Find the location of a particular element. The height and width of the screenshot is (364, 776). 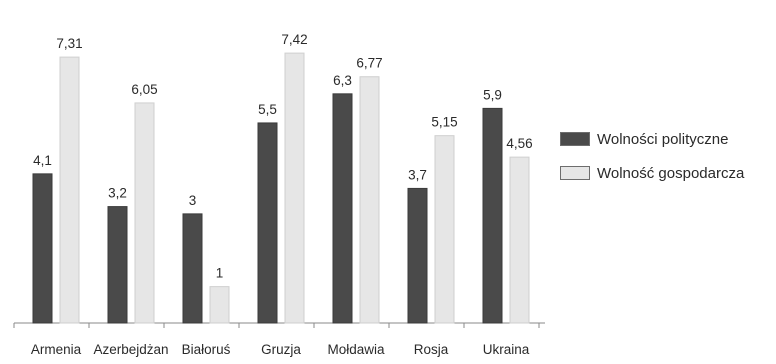

data-label-series-2-6: 5,15 is located at coordinates (444, 122).